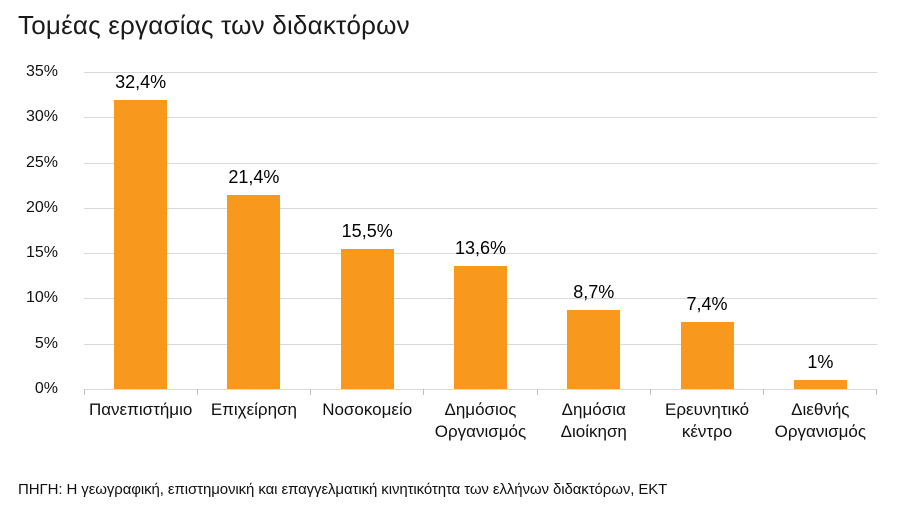 This screenshot has width=899, height=521. I want to click on y-tick-label: 35%, so click(41, 71).